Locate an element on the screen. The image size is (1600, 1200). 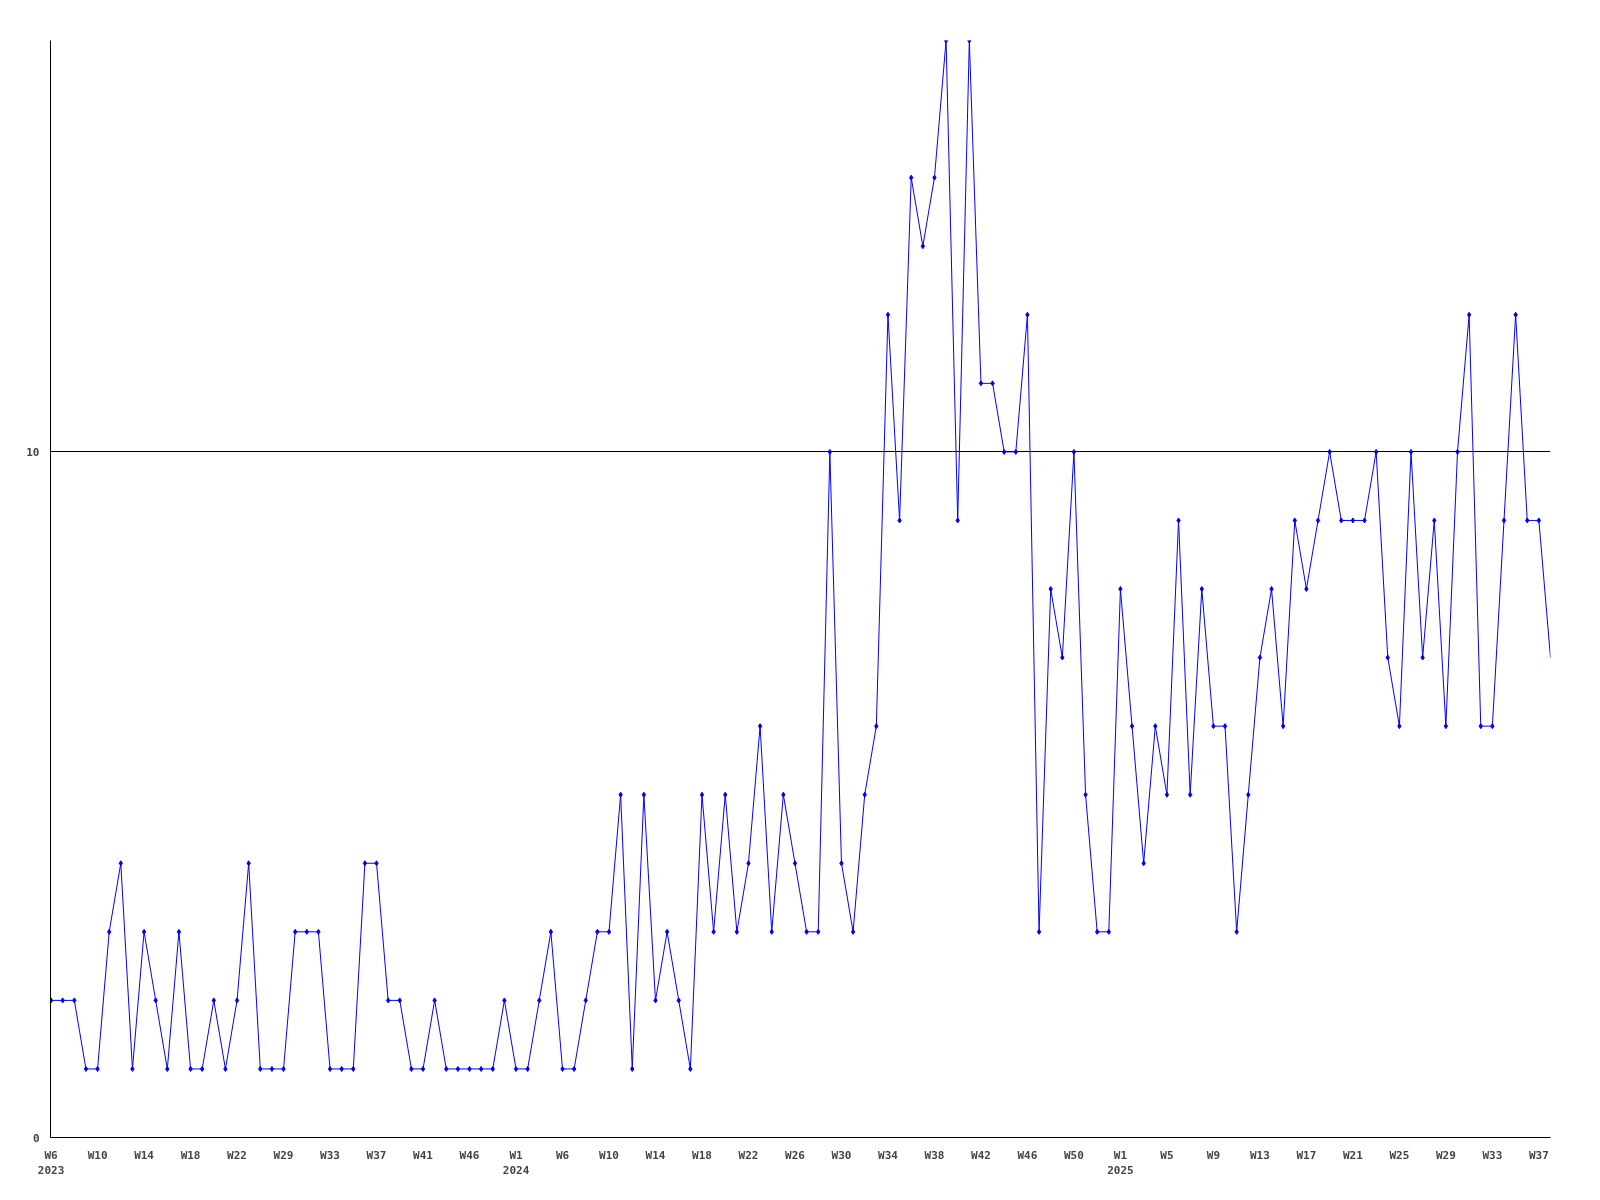
x-tick-label: W21 is located at coordinates (1353, 1155).